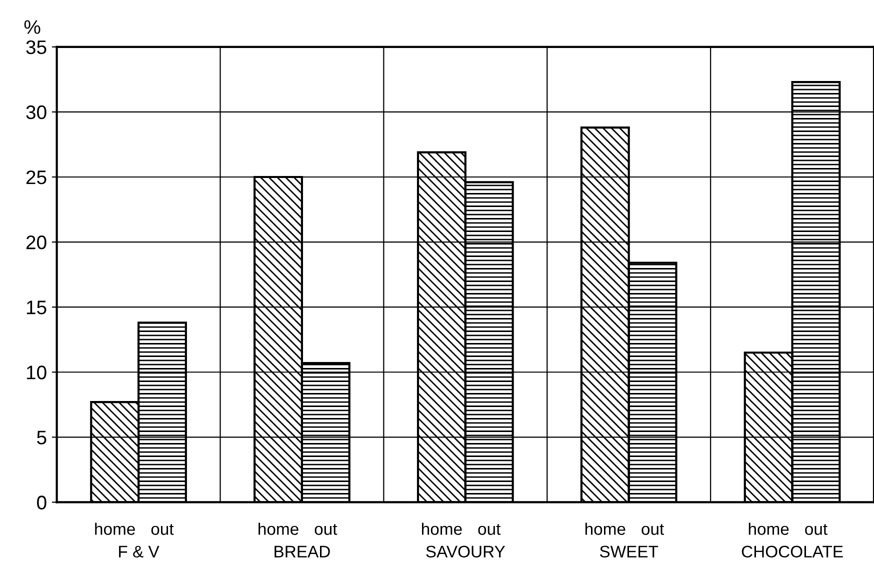 This screenshot has height=572, width=874. What do you see at coordinates (115, 528) in the screenshot?
I see `series-label: home` at bounding box center [115, 528].